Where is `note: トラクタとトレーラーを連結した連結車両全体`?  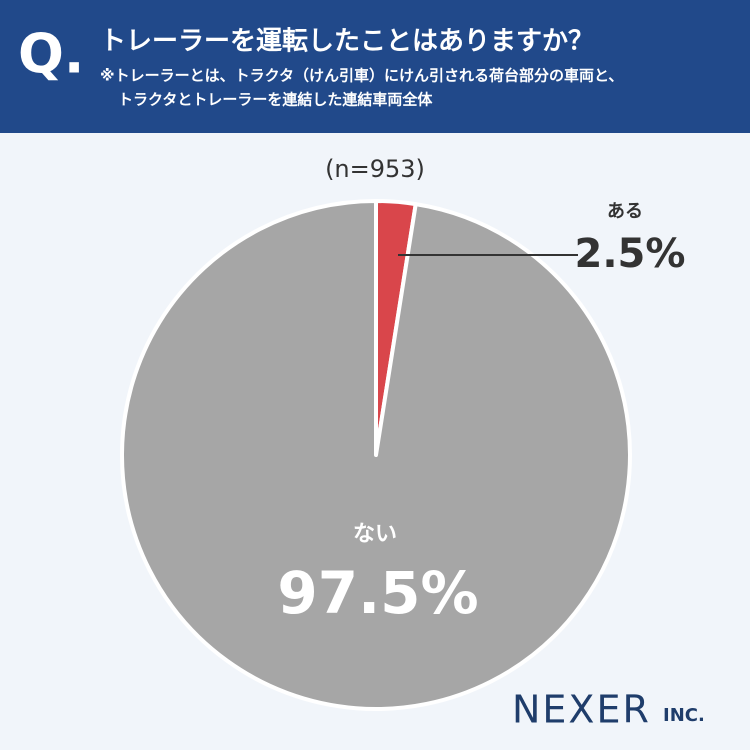 note: トラクタとトレーラーを連結した連結車両全体 is located at coordinates (275, 100).